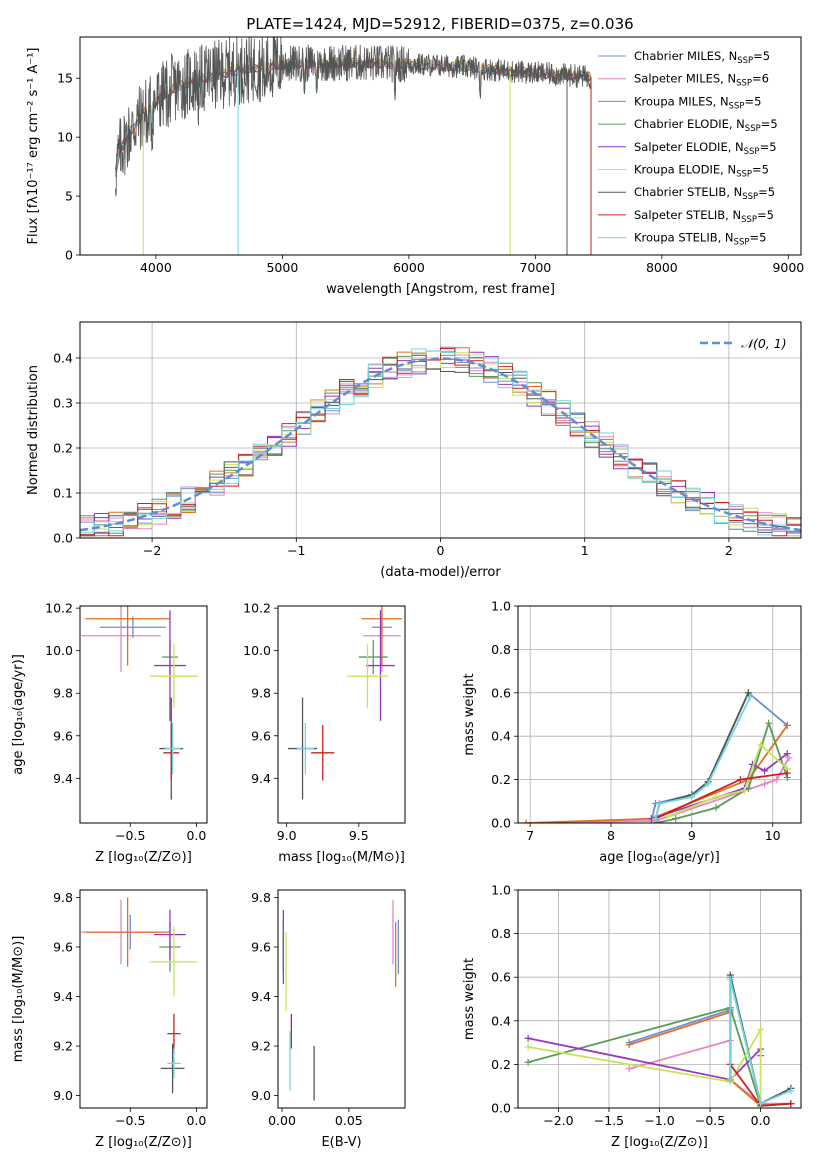 The image size is (819, 1170). I want to click on y-tick-label: 9.6, so click(261, 735).